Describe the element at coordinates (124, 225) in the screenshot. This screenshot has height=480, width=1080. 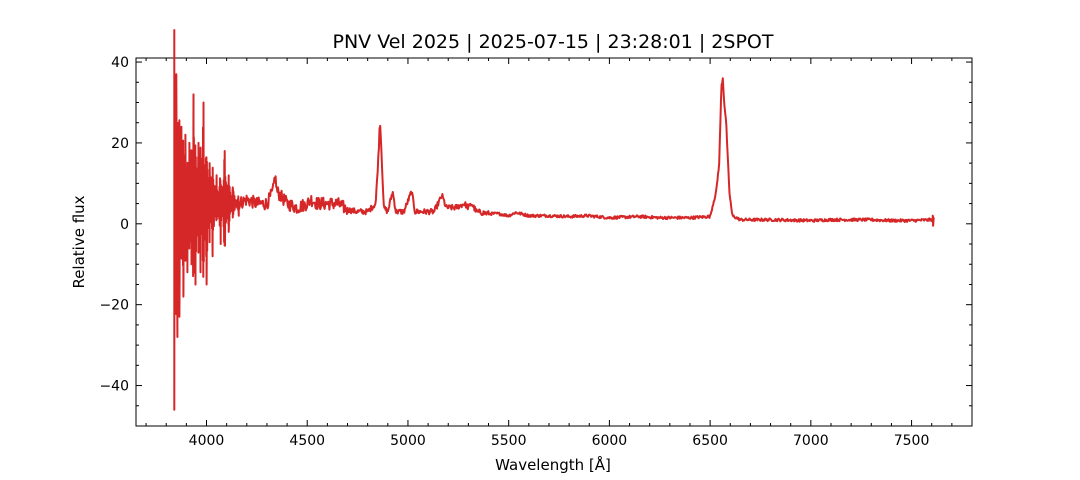
I see `y-tick-label: 0` at that location.